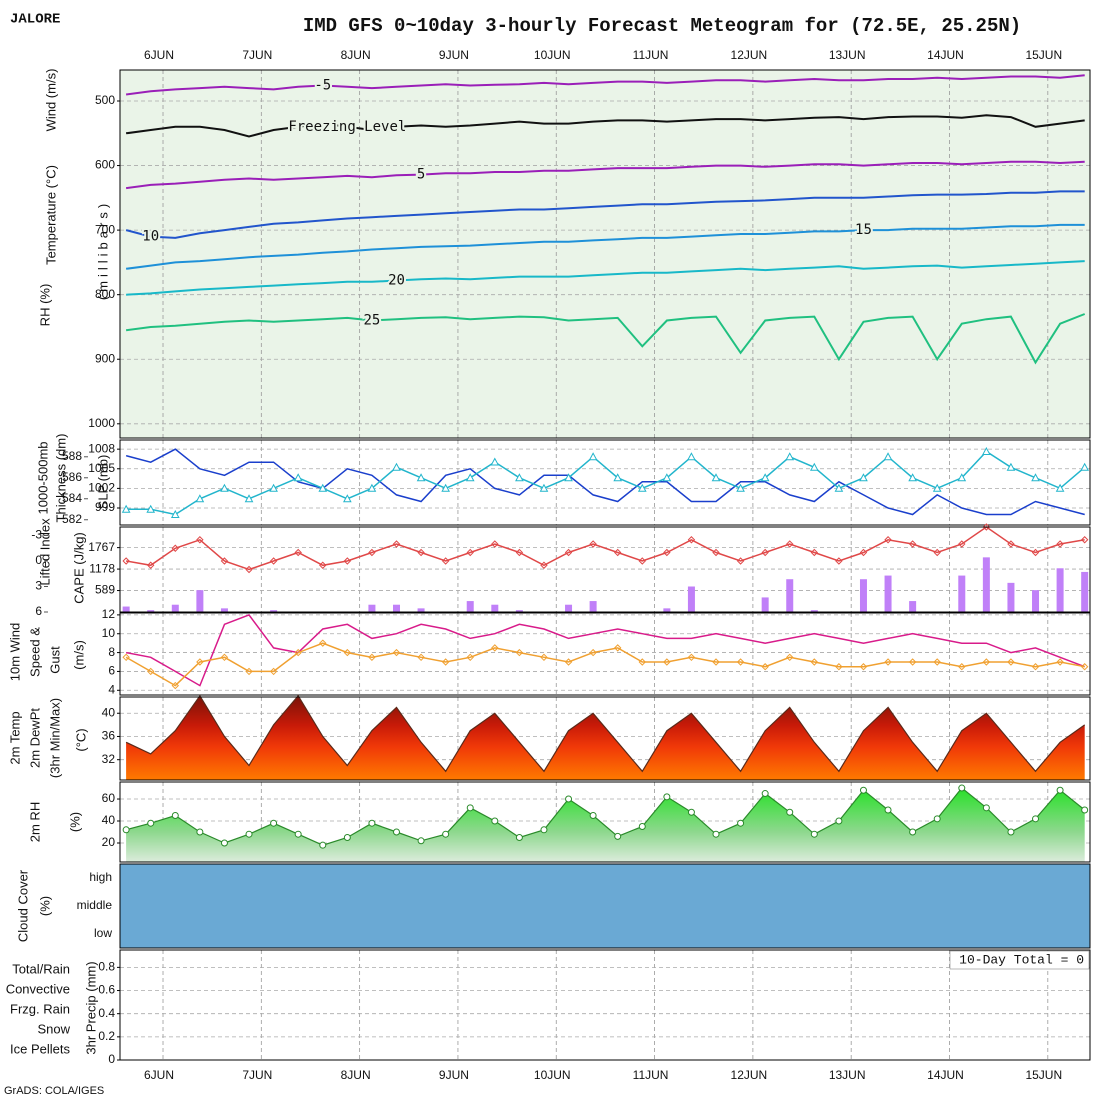  Describe the element at coordinates (101, 488) in the screenshot. I see `y-tick-label: 1002` at that location.